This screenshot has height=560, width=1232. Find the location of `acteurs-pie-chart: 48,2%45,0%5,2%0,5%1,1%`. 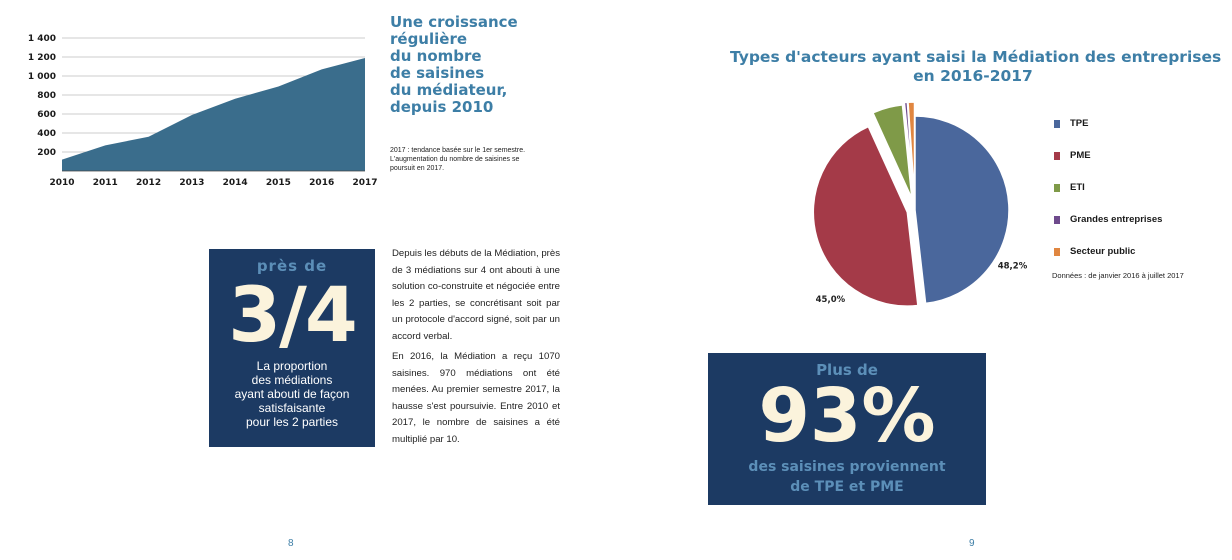

acteurs-pie-chart: 48,2%45,0%5,2%0,5%1,1% is located at coordinates (920, 204).